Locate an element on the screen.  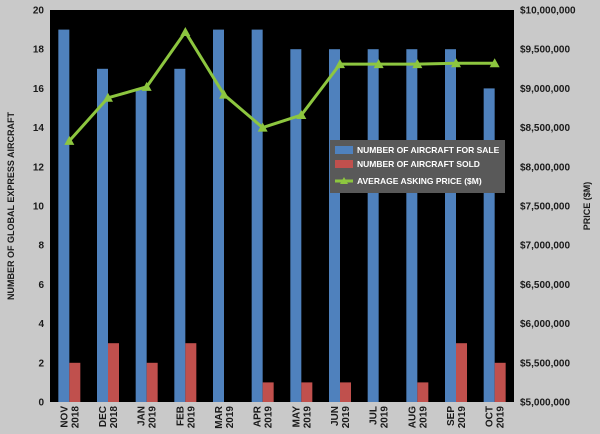
x-tick-label: FEB2019 is located at coordinates (186, 417).